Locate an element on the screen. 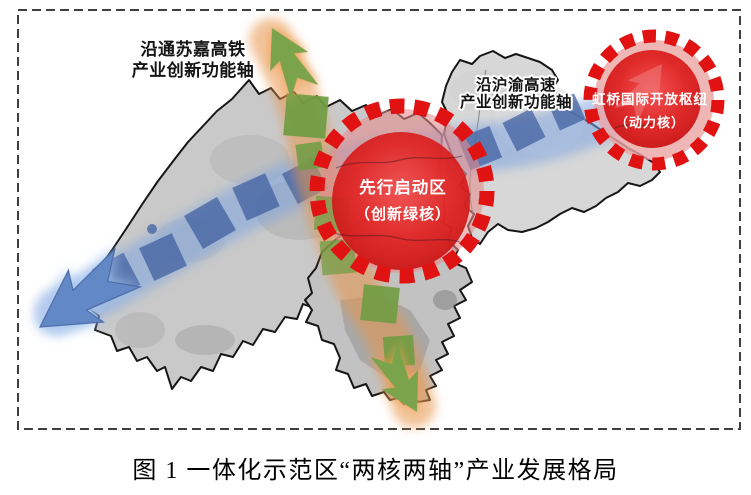  map-patch-dark is located at coordinates (445, 300).